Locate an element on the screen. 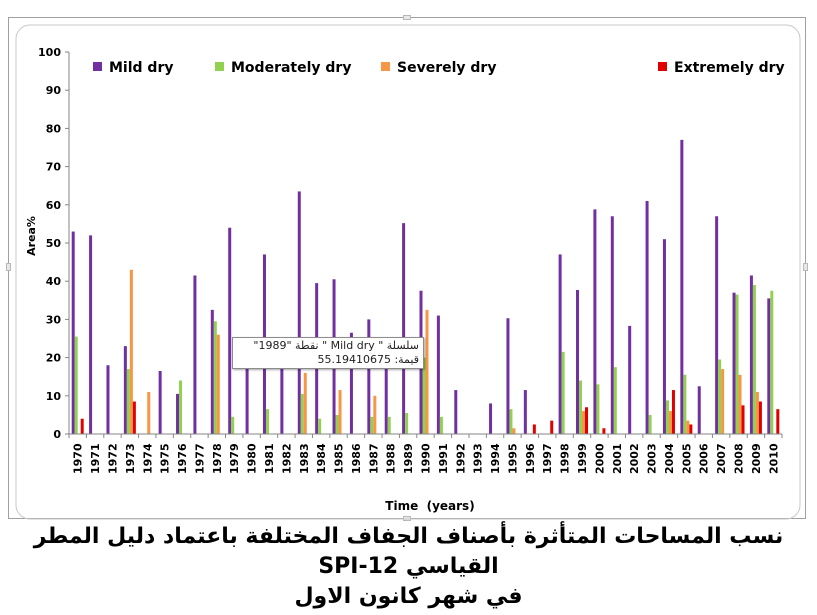 The width and height of the screenshot is (817, 615). y-tick-label: 10 is located at coordinates (54, 396).